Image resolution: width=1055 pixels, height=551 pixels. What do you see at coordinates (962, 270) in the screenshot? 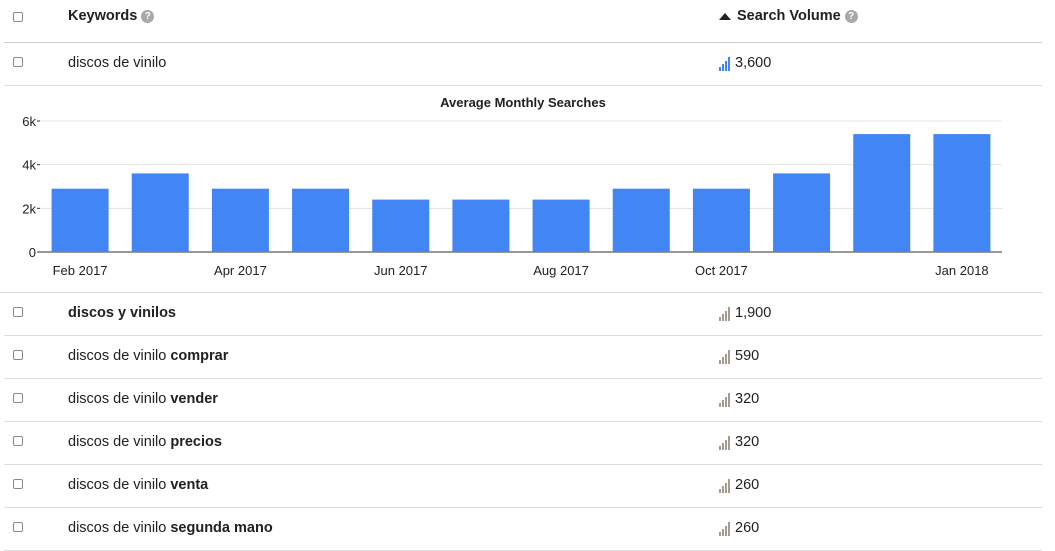
I see `x-tick-label: Jan 2018` at bounding box center [962, 270].